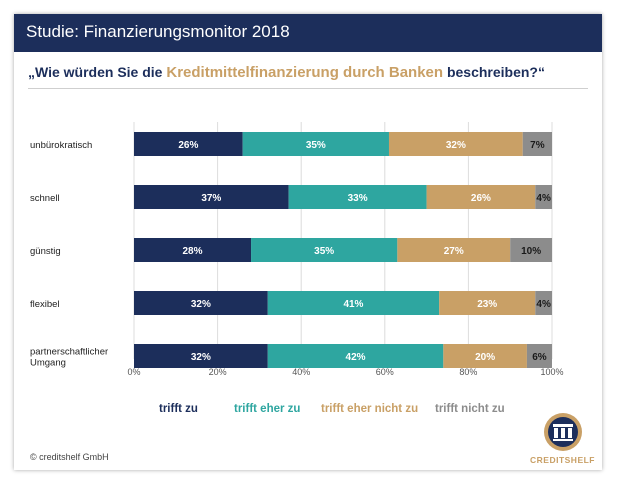  I want to click on creditshelf-logo-icon, so click(563, 432).